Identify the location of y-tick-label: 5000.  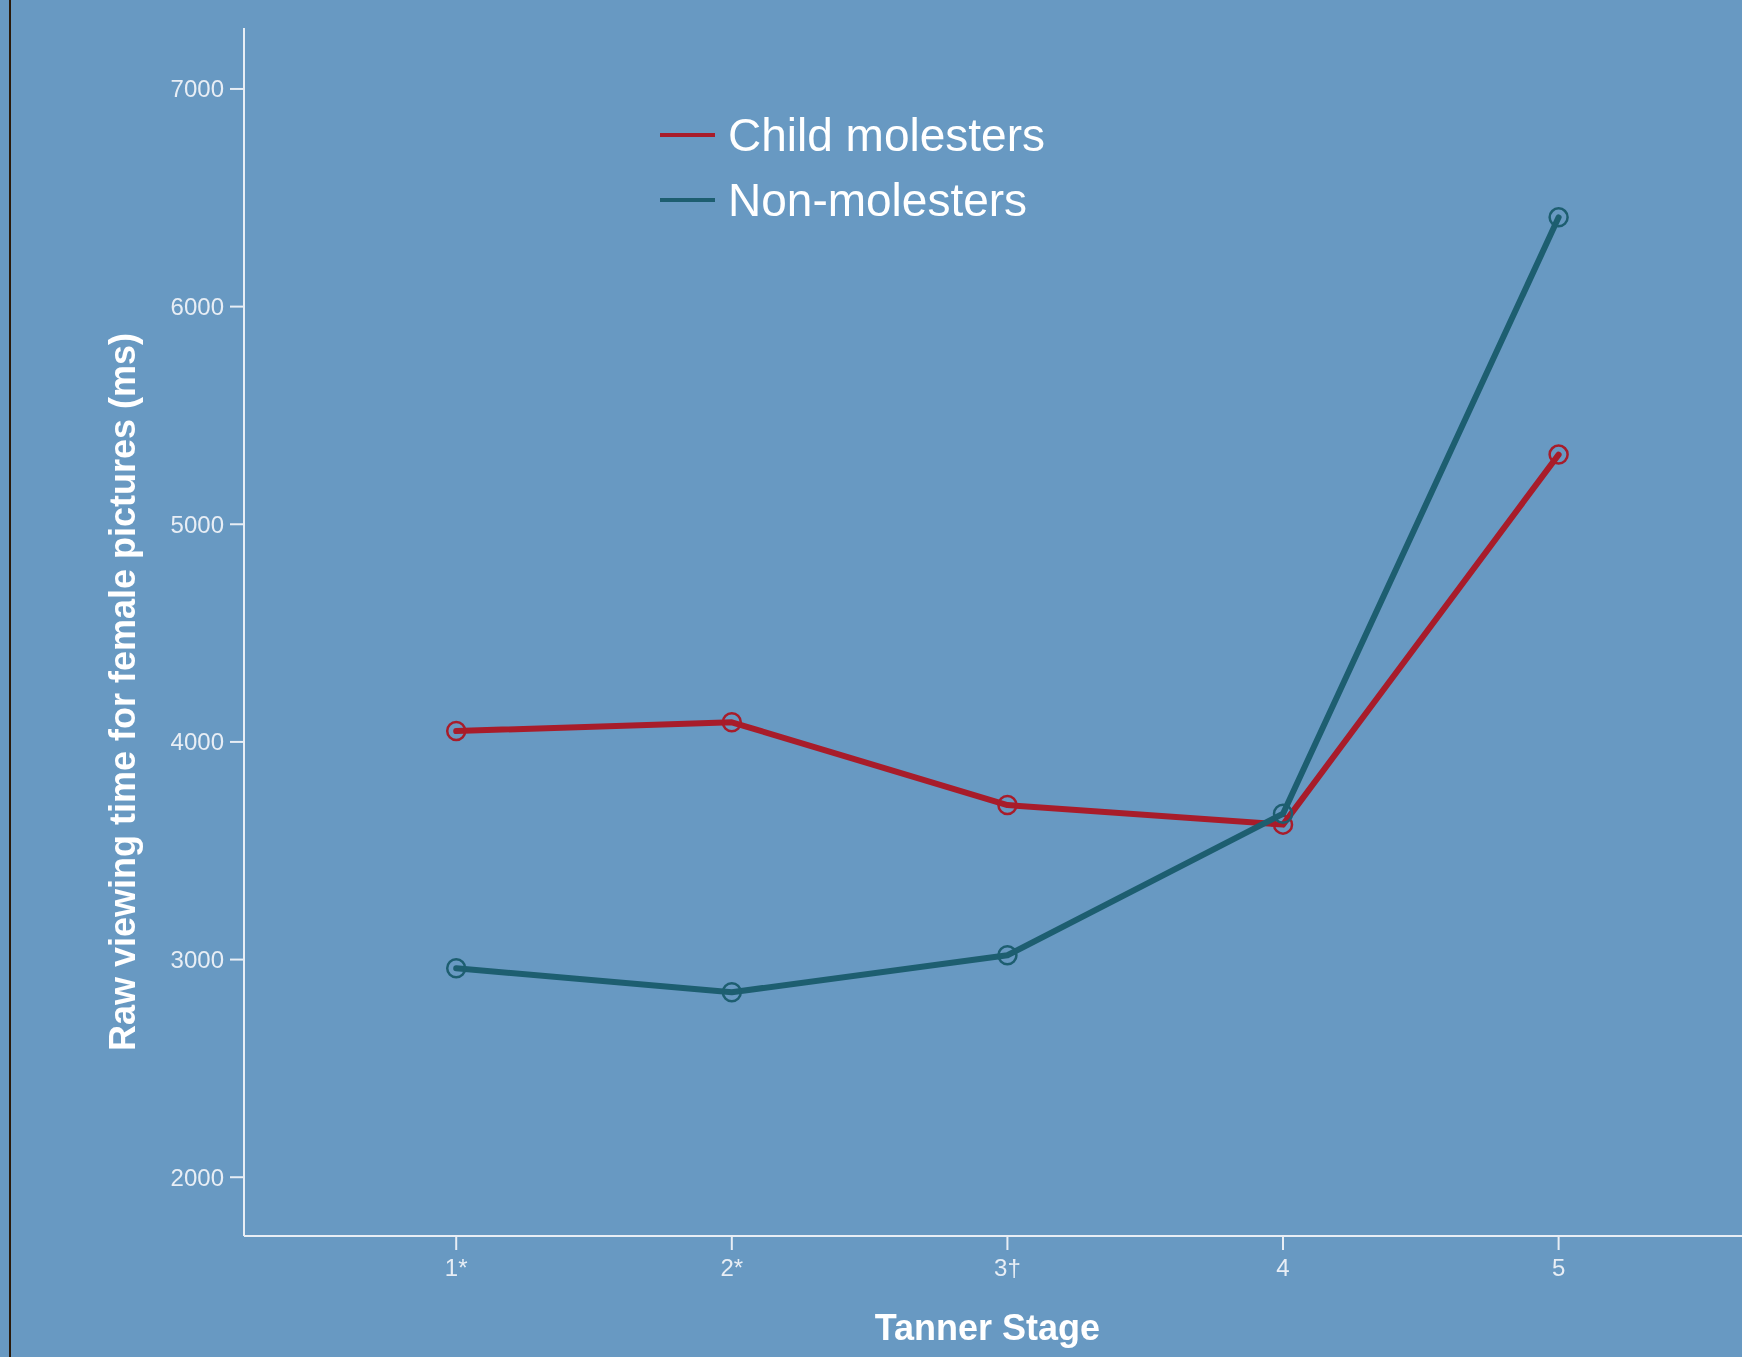
(197, 524).